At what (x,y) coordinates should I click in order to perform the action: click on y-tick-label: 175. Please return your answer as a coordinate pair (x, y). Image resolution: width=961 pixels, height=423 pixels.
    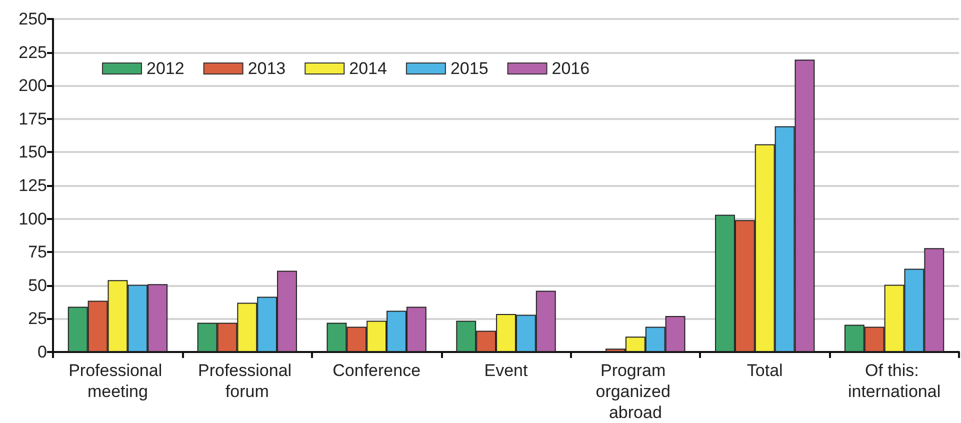
    Looking at the image, I should click on (32, 118).